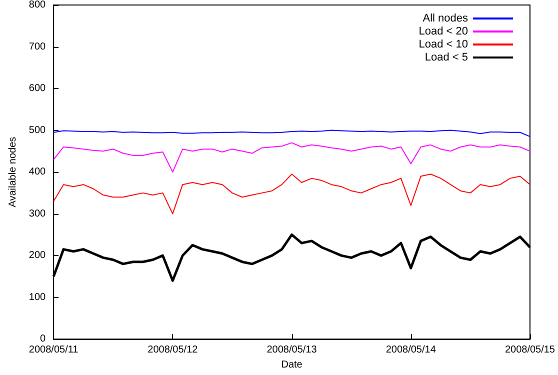 Image resolution: width=558 pixels, height=375 pixels. Describe the element at coordinates (37, 214) in the screenshot. I see `y-tick-label: 300` at that location.